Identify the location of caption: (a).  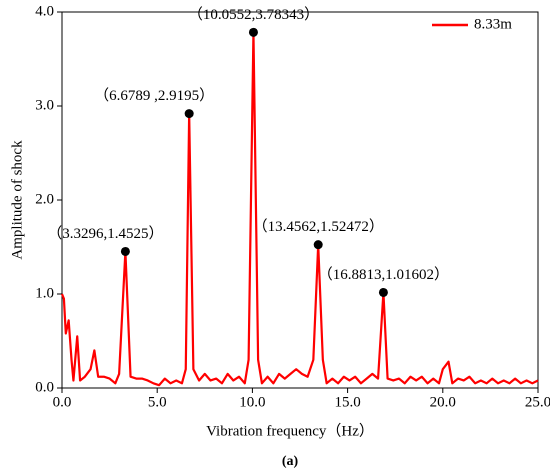
(290, 461).